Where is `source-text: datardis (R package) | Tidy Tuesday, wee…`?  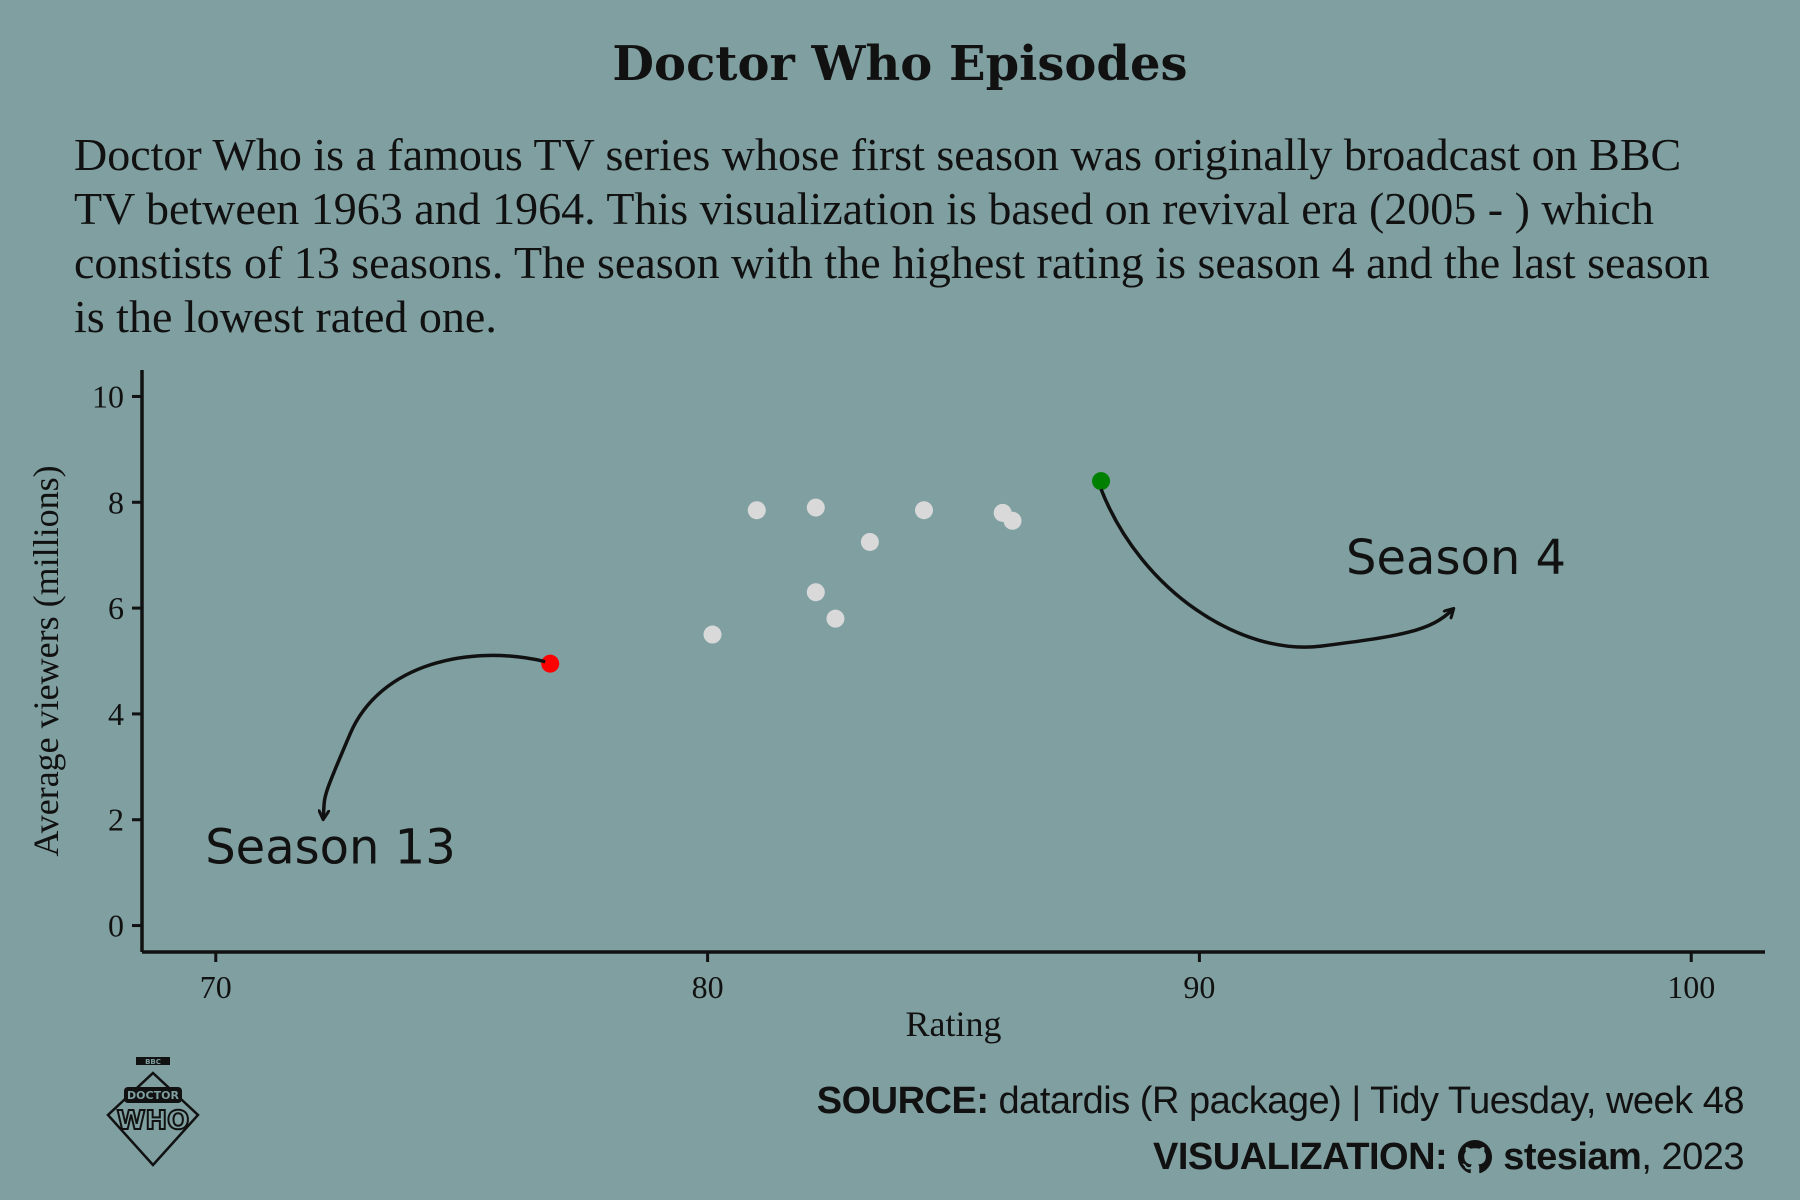 source-text: datardis (R package) | Tidy Tuesday, wee… is located at coordinates (1371, 1101).